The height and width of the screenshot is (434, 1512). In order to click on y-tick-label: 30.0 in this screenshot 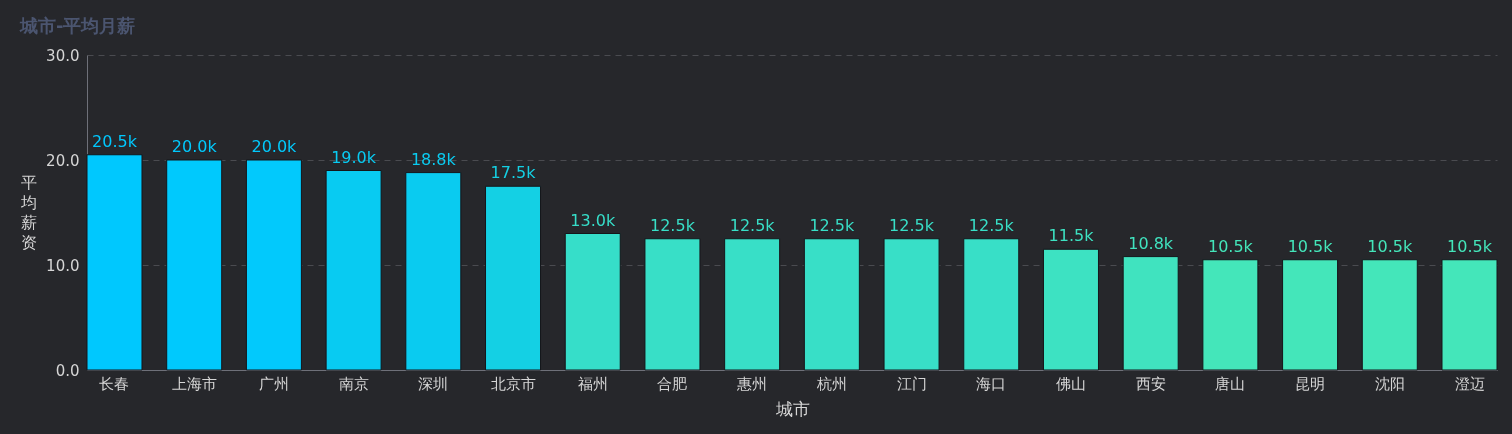, I will do `click(63, 55)`.